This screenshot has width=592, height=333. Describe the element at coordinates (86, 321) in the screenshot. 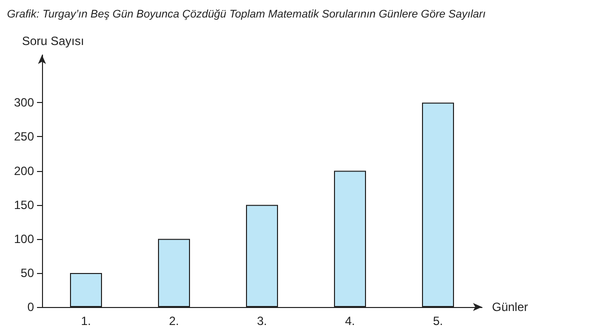

I see `x-tick-label: 1.` at that location.